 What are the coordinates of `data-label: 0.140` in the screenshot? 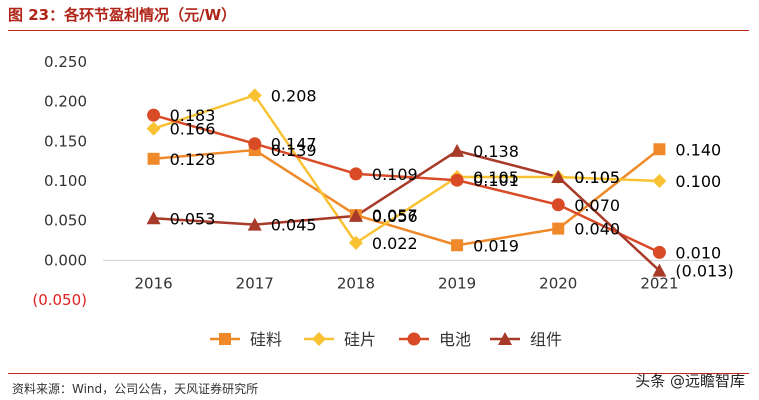 It's located at (698, 149).